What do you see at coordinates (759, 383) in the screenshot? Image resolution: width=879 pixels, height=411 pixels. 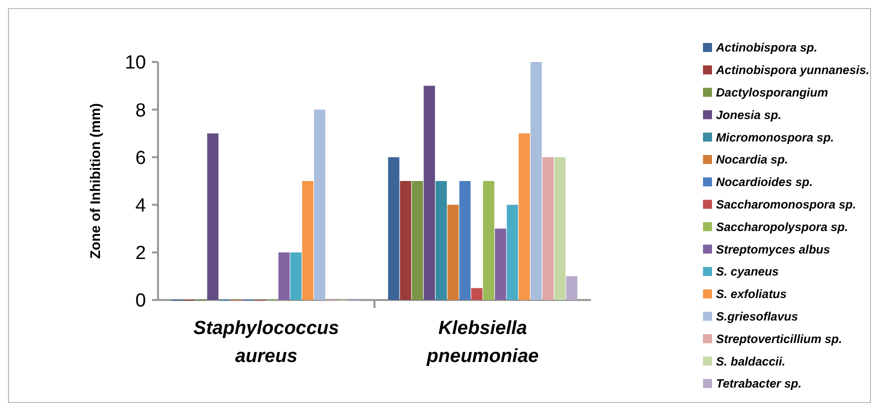 I see `legend-label: Tetrabacter sp.` at bounding box center [759, 383].